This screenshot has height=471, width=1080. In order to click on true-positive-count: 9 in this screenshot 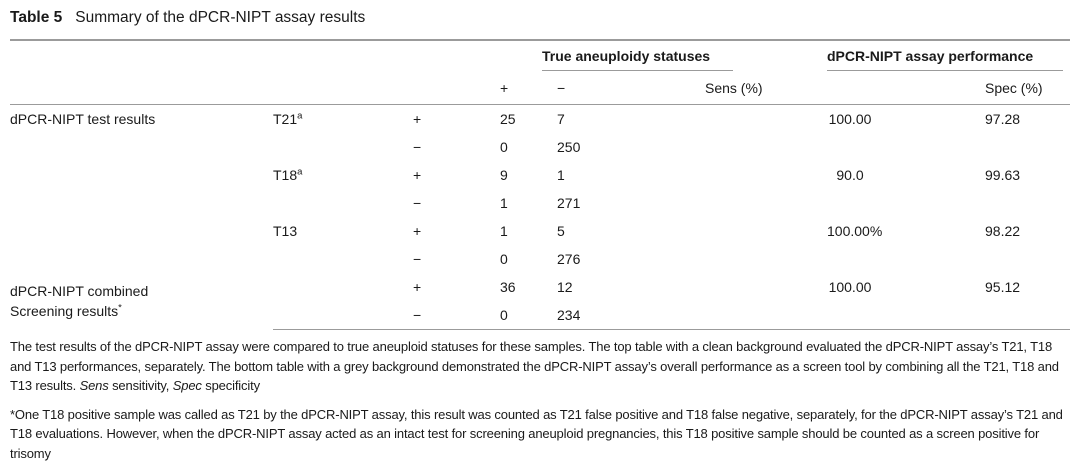, I will do `click(504, 175)`.